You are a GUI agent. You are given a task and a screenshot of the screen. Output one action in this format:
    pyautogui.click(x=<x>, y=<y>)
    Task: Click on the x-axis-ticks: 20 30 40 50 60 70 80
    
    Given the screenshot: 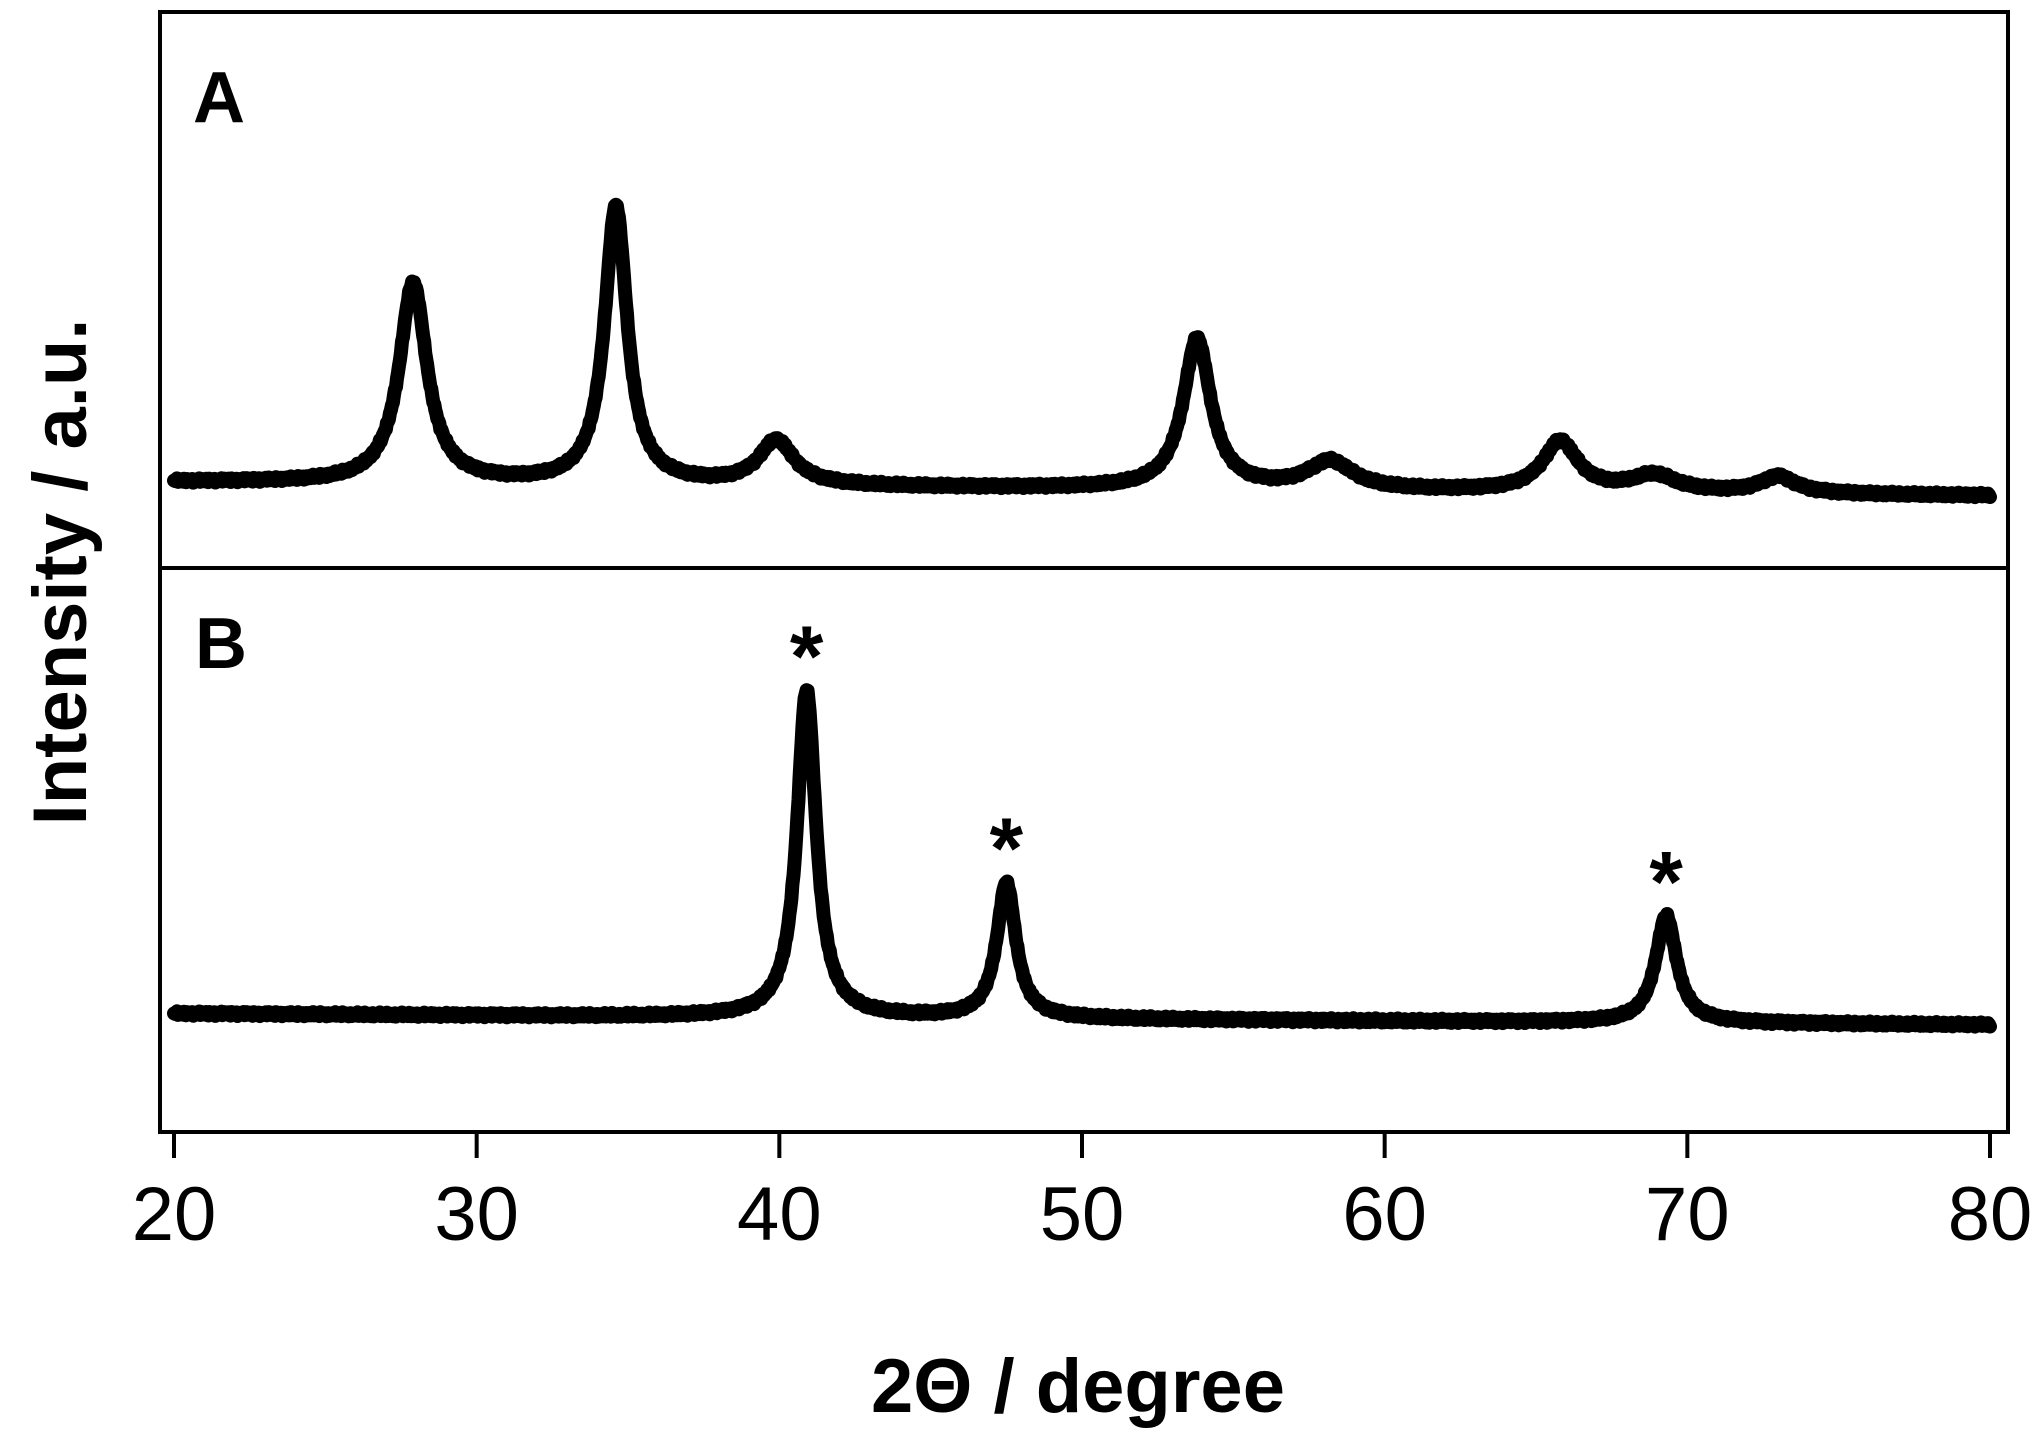 What is the action you would take?
    pyautogui.click(x=1082, y=1194)
    